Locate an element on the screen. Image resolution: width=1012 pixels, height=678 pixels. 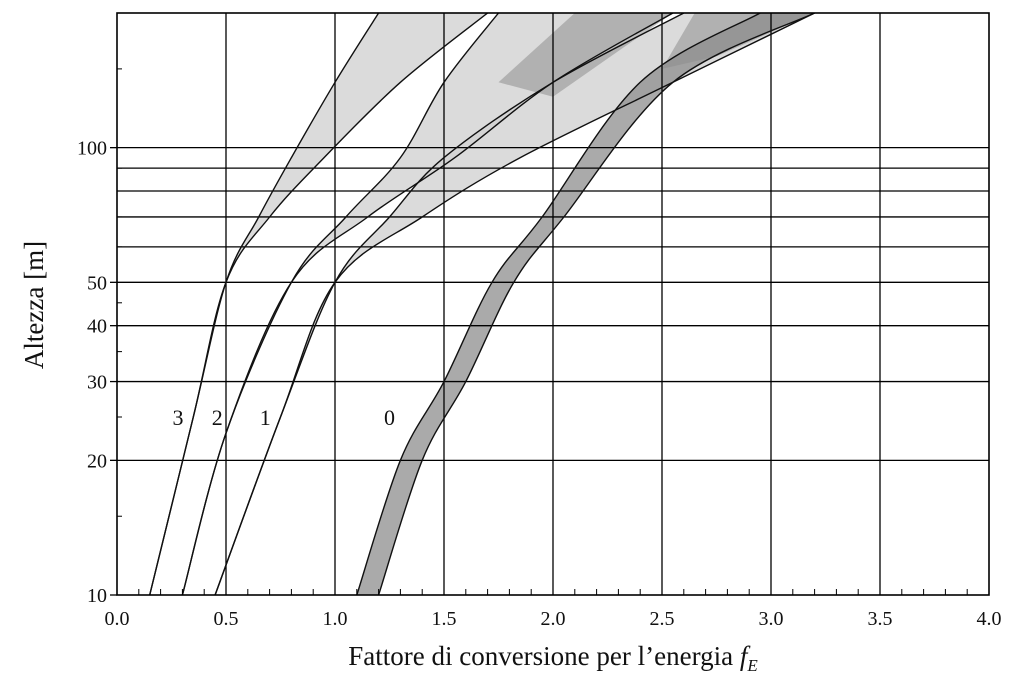
x-tick-label: 1.5 is located at coordinates (444, 619).